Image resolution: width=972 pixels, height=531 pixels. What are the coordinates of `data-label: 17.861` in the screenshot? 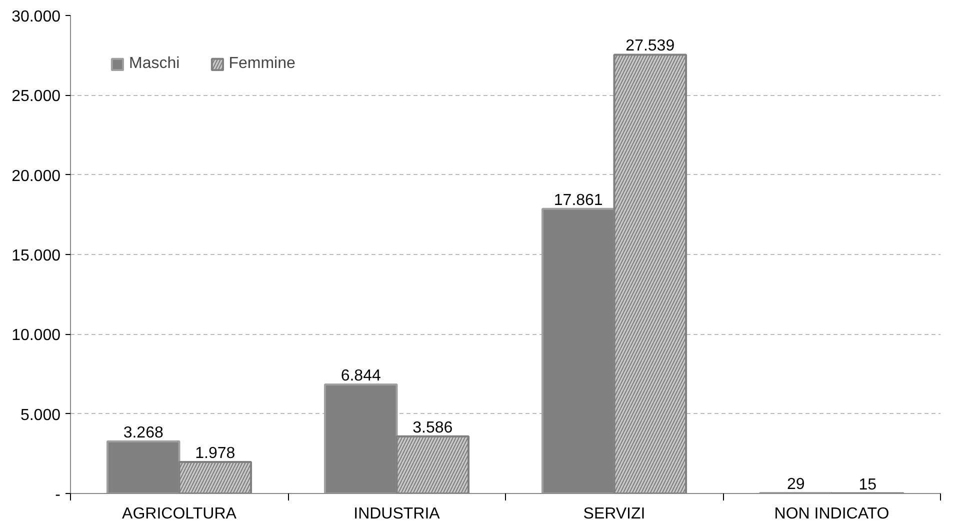 It's located at (578, 200).